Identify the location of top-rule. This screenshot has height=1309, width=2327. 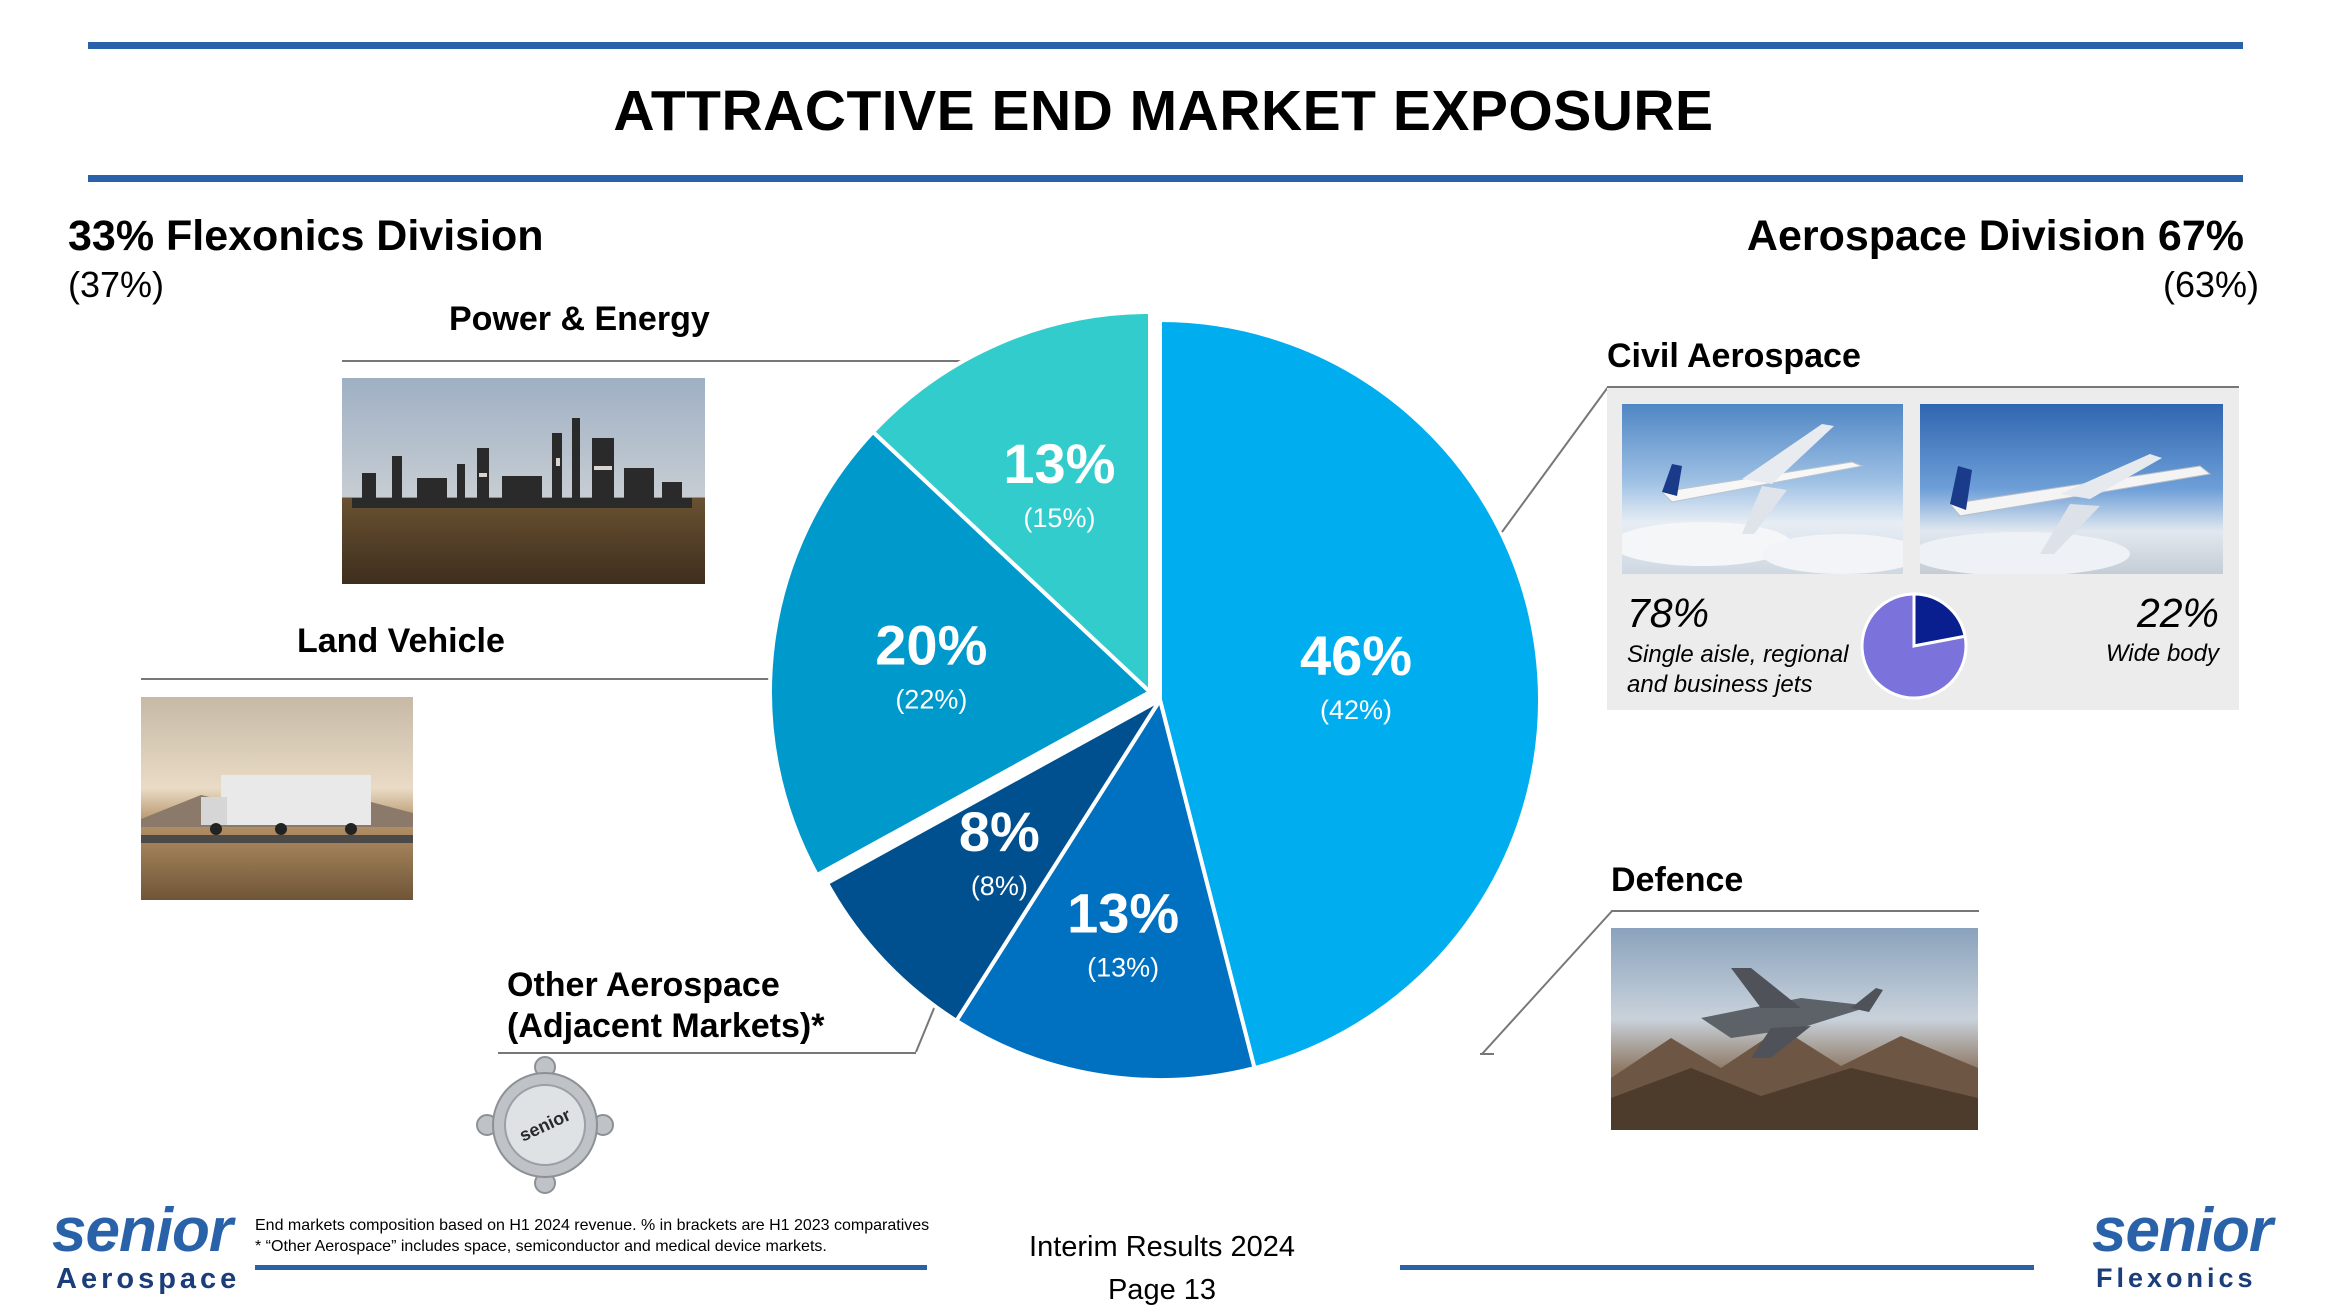
(1165, 45).